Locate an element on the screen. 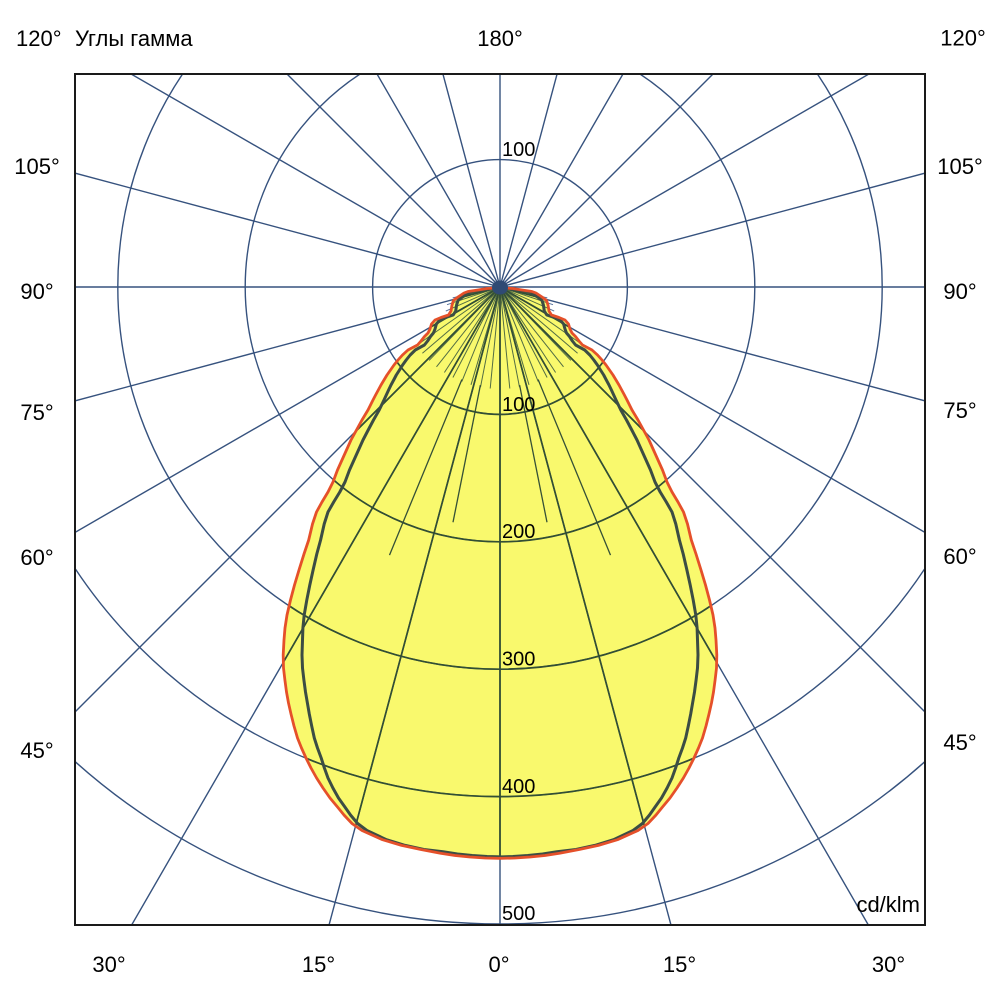 The height and width of the screenshot is (1005, 1000). svg-text: Углы гамма is located at coordinates (134, 38).